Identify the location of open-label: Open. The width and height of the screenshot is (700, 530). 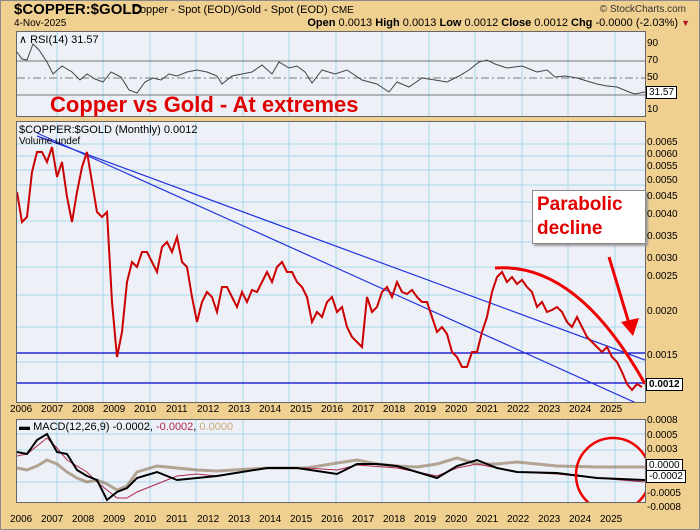
(321, 23).